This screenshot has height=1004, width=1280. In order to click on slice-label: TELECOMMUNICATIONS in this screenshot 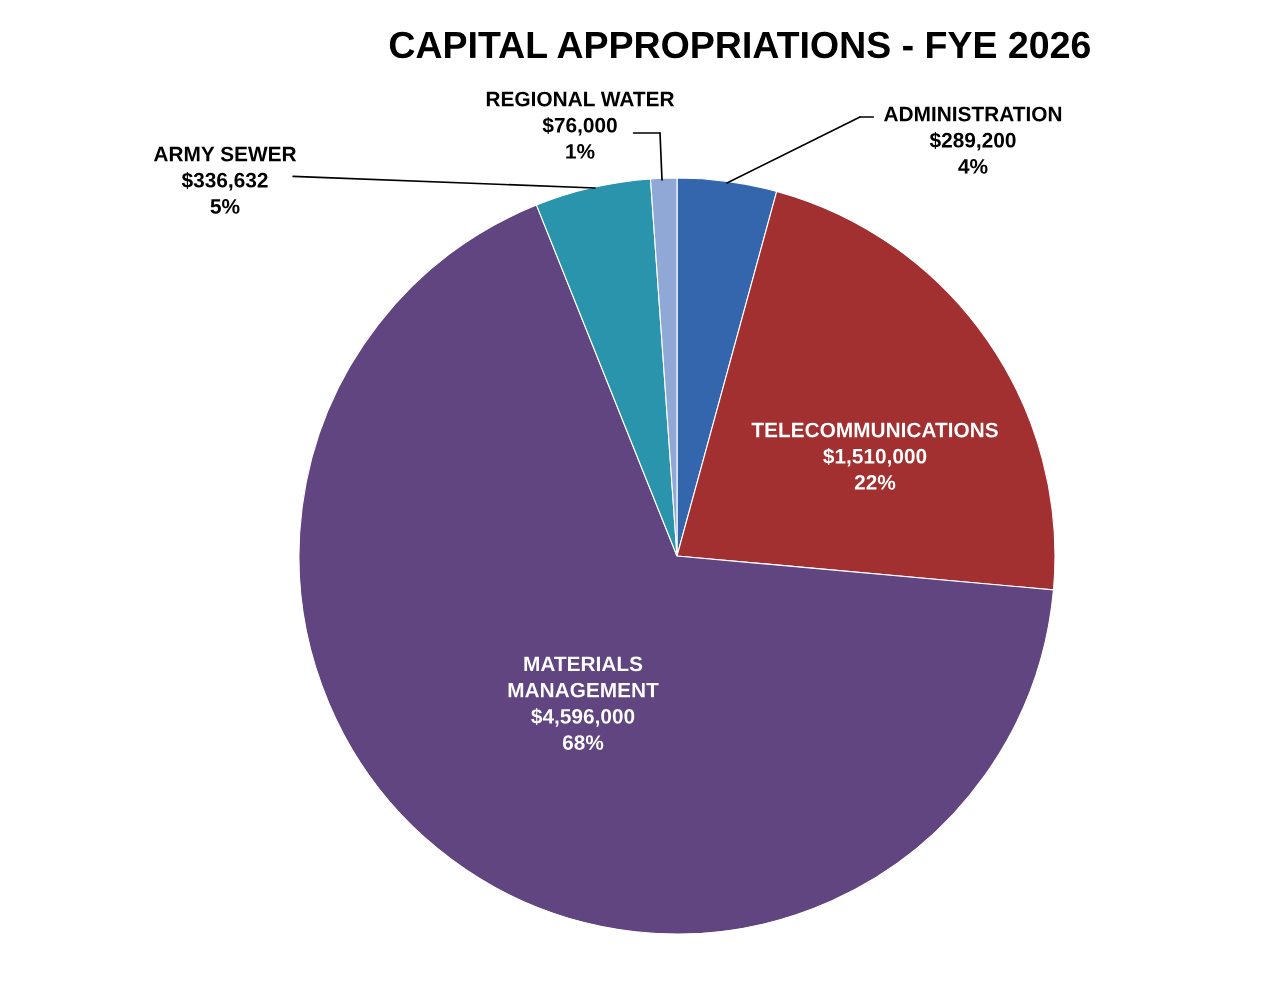, I will do `click(874, 430)`.